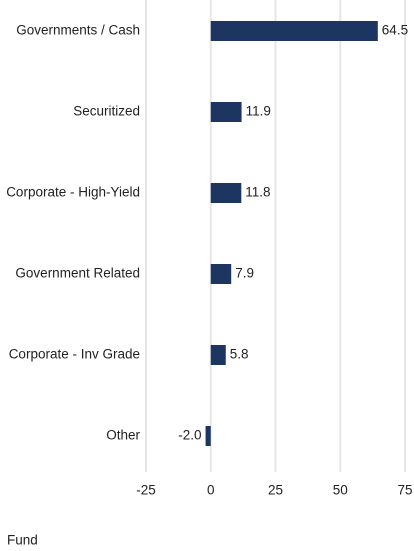 The image size is (414, 551). What do you see at coordinates (275, 490) in the screenshot?
I see `x-tick-label: 25` at bounding box center [275, 490].